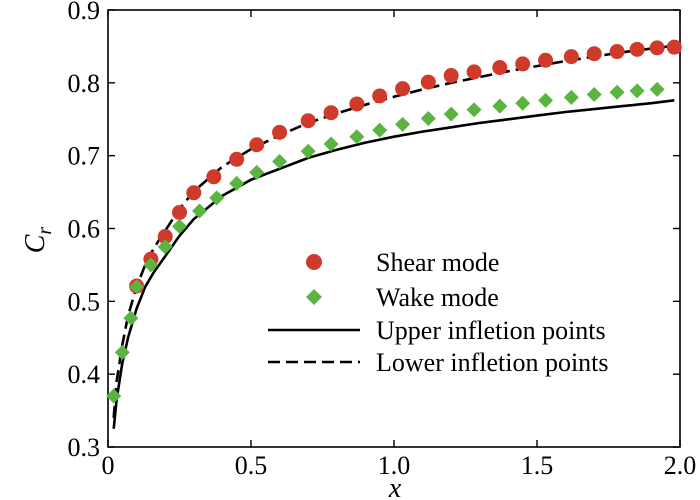 The width and height of the screenshot is (700, 500). I want to click on legend-label-wake-mode: Wake mode, so click(437, 297).